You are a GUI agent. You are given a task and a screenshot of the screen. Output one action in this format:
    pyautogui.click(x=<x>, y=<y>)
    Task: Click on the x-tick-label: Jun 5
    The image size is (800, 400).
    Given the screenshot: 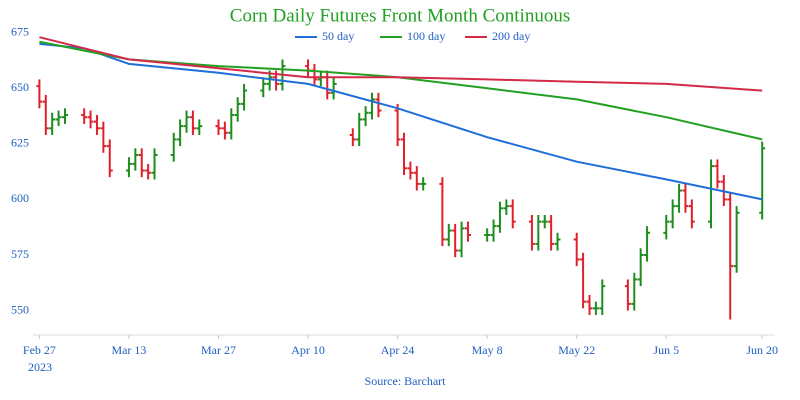 What is the action you would take?
    pyautogui.click(x=666, y=350)
    